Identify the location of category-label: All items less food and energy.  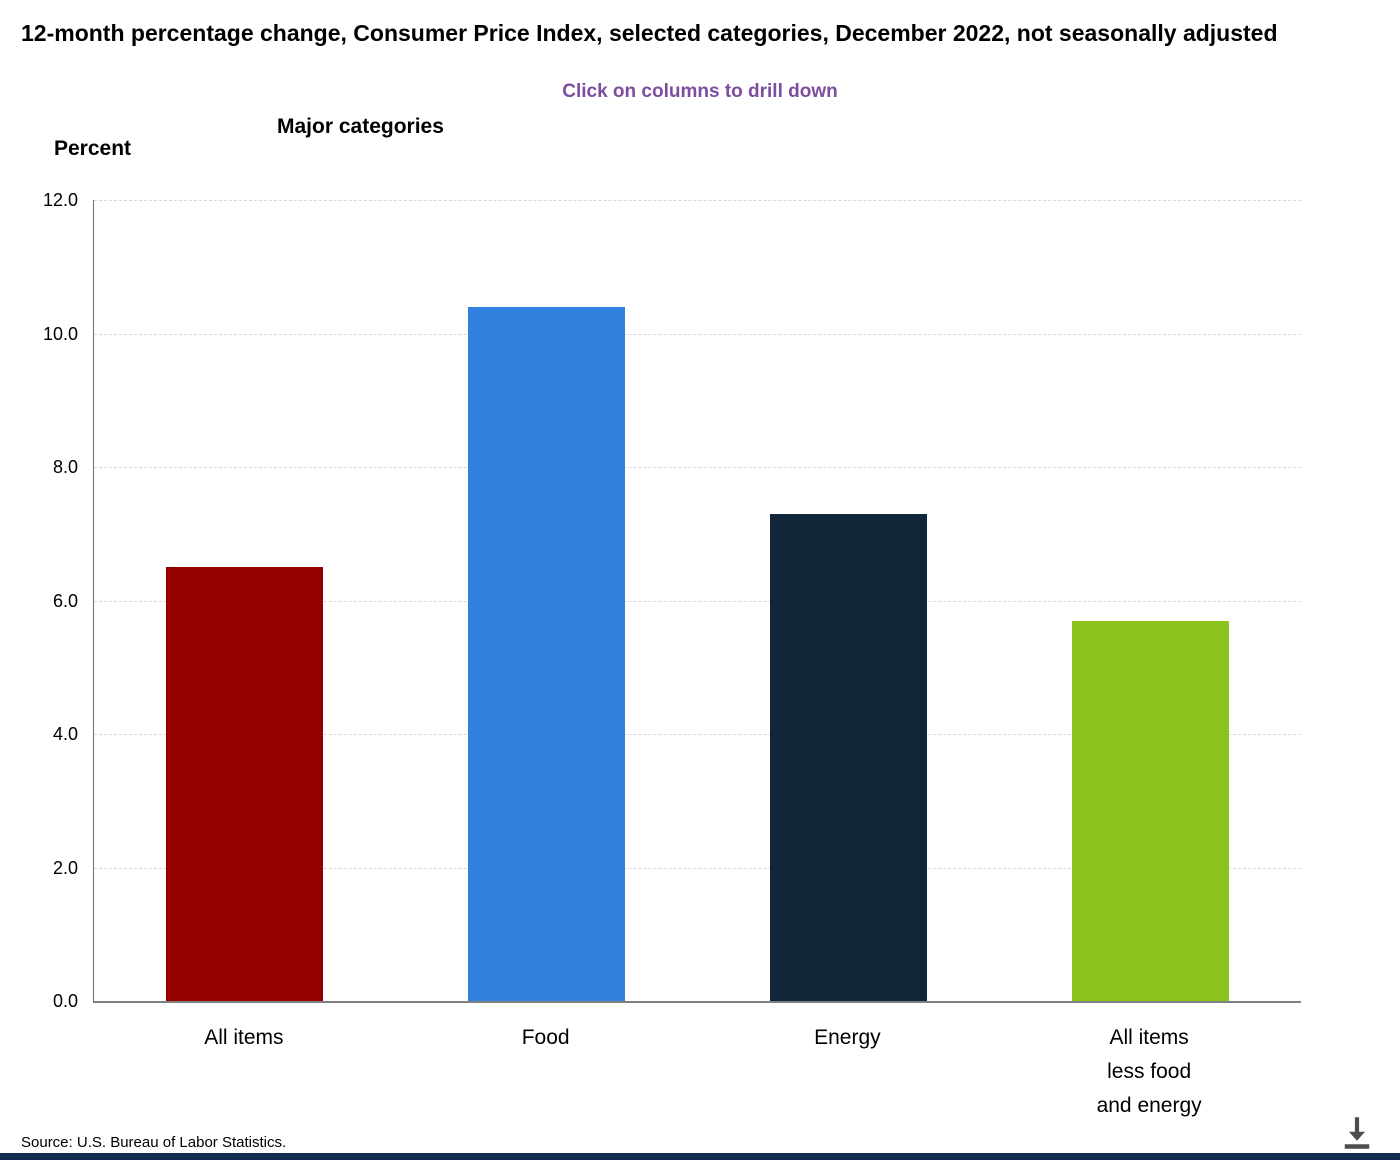
(1149, 1071).